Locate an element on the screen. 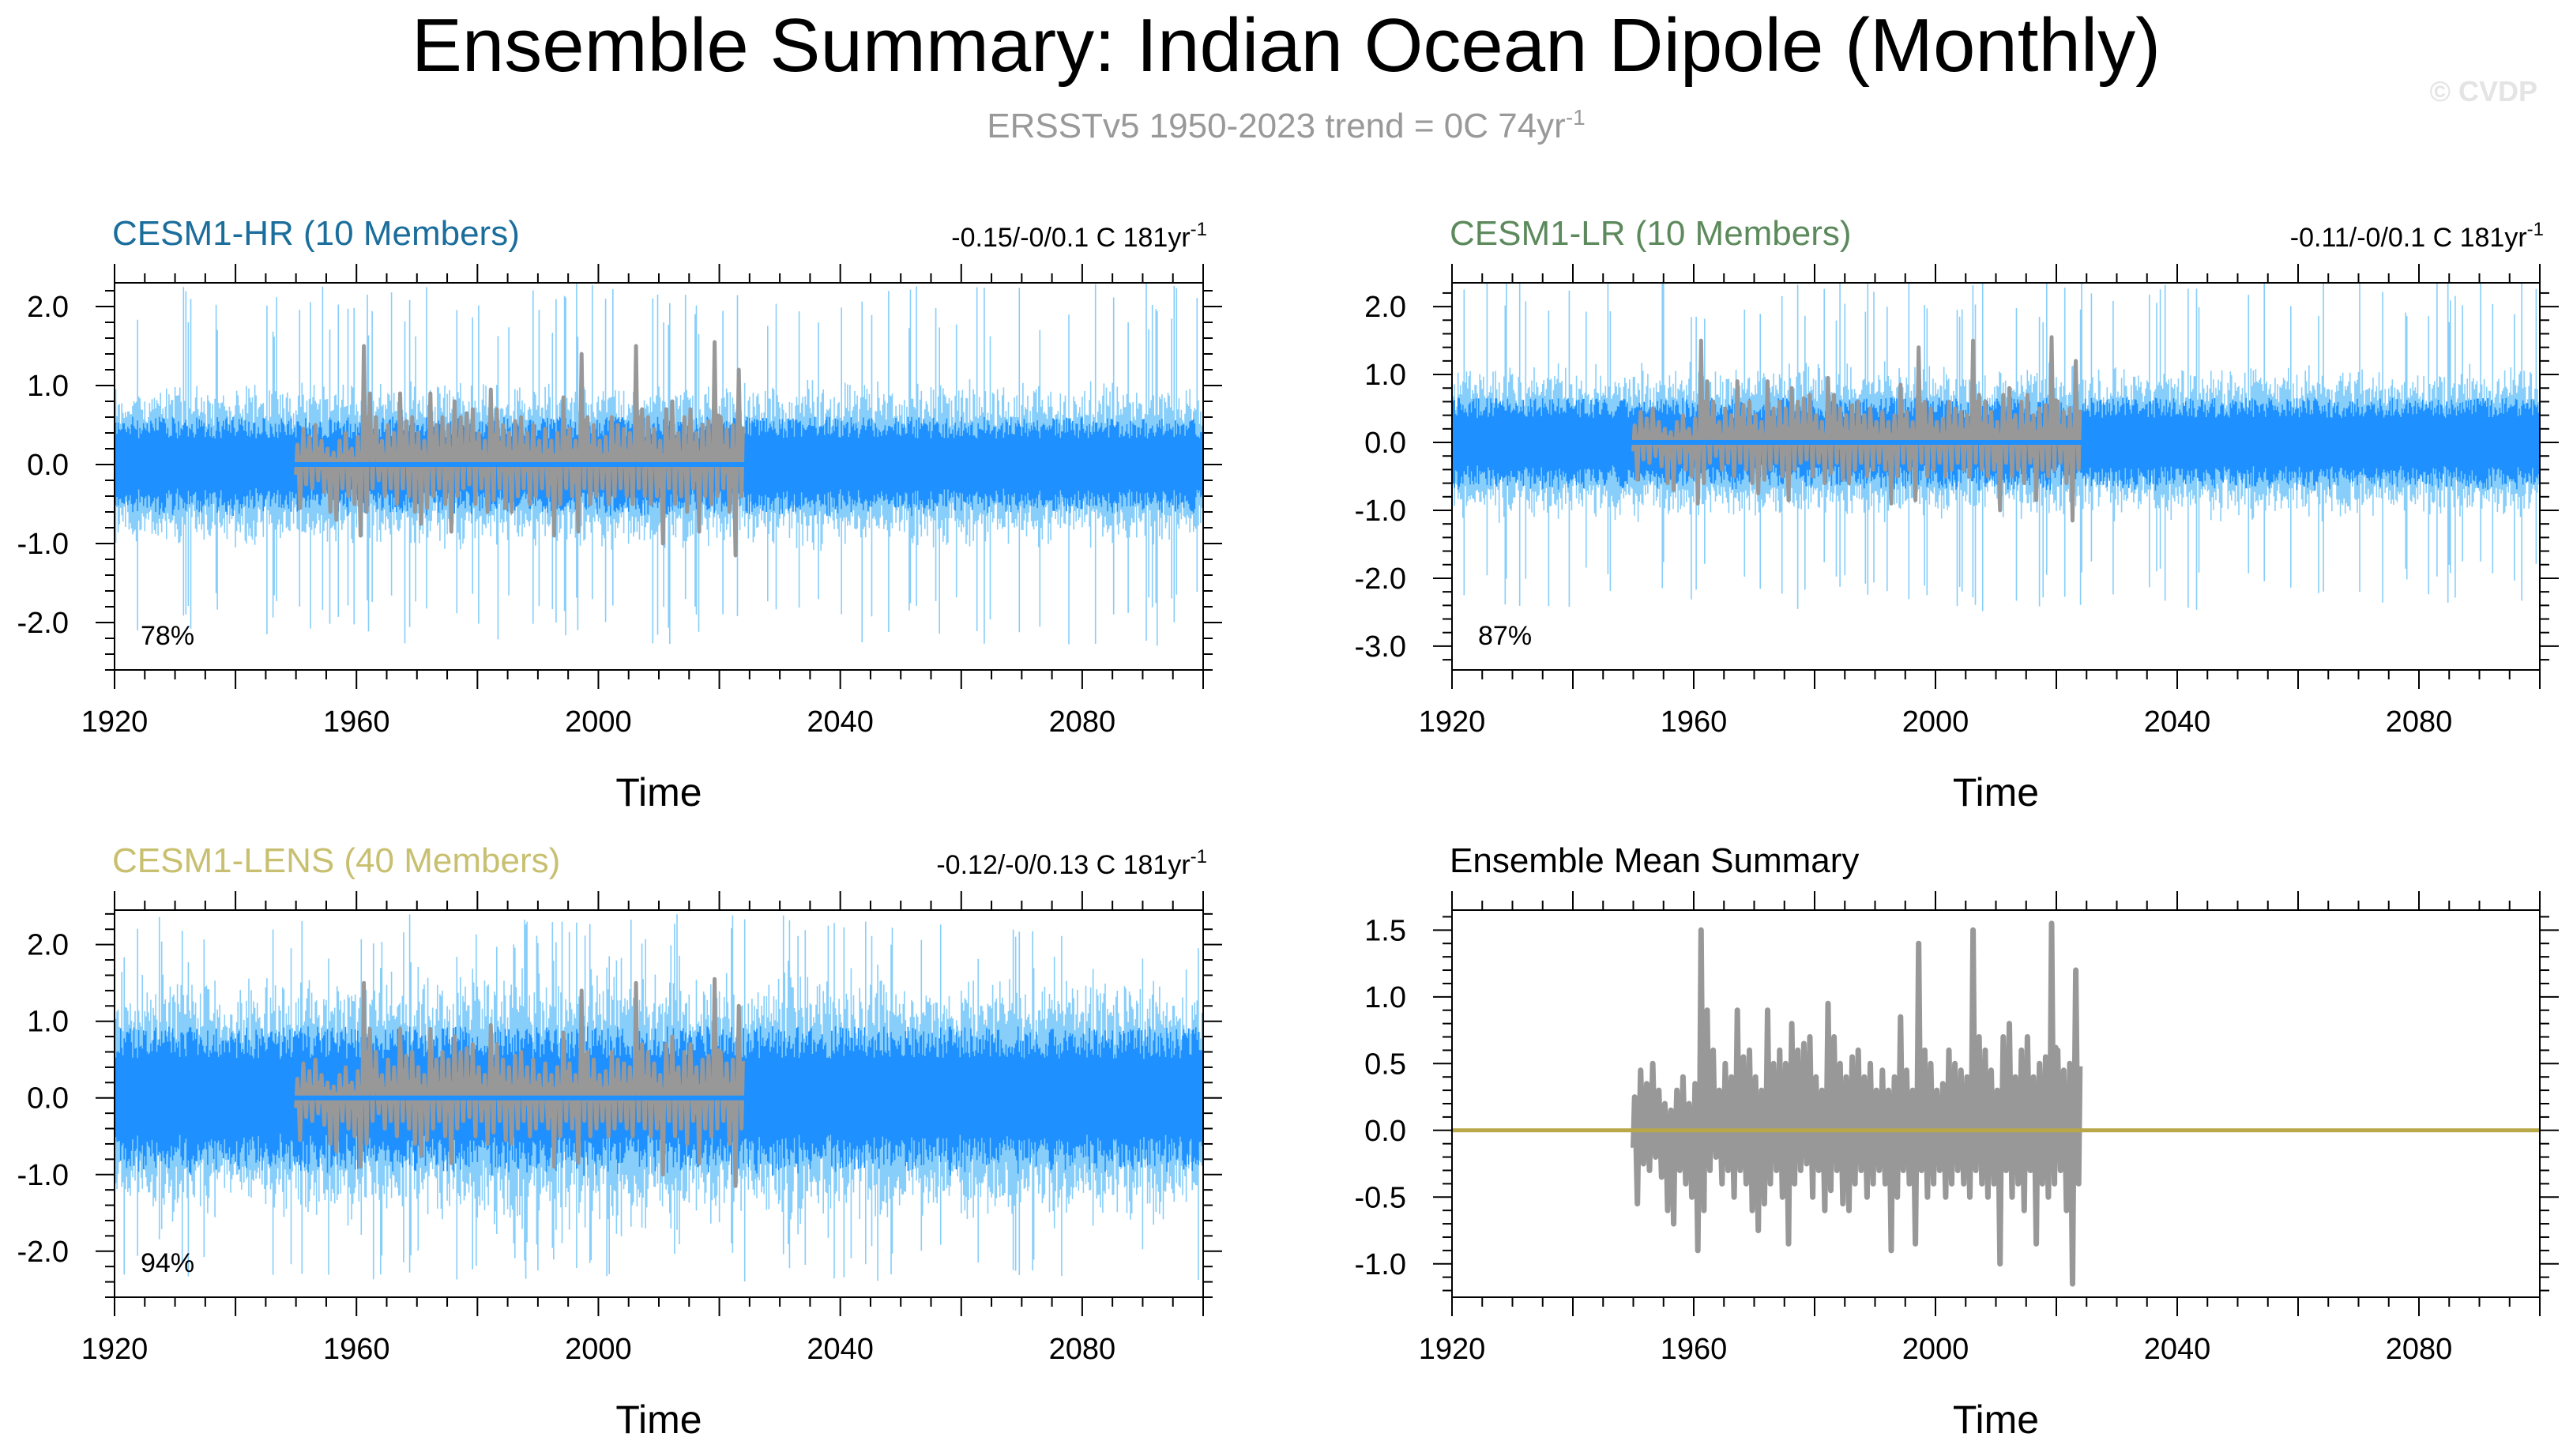 The height and width of the screenshot is (1456, 2573). y-tick-label: 1.5 is located at coordinates (1385, 930).